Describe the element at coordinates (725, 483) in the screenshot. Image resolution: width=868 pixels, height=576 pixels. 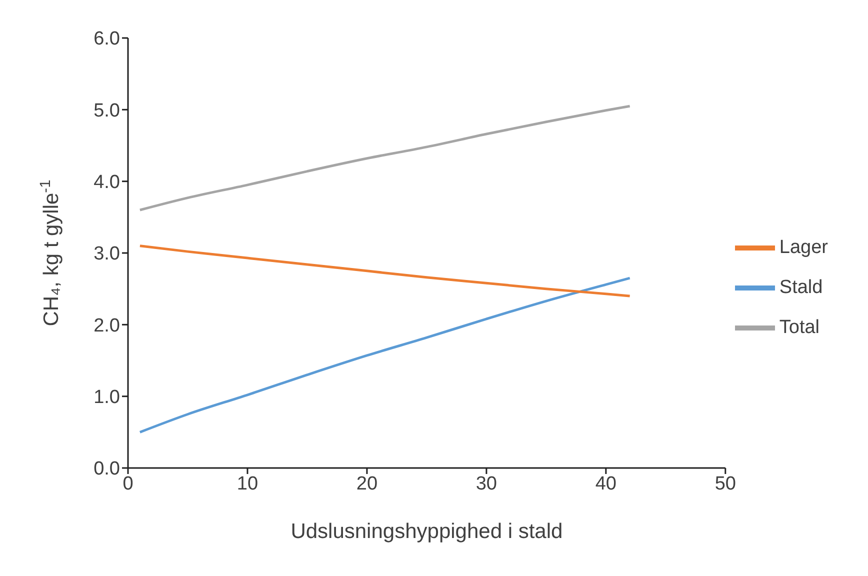
I see `x-tick-label: 50` at that location.